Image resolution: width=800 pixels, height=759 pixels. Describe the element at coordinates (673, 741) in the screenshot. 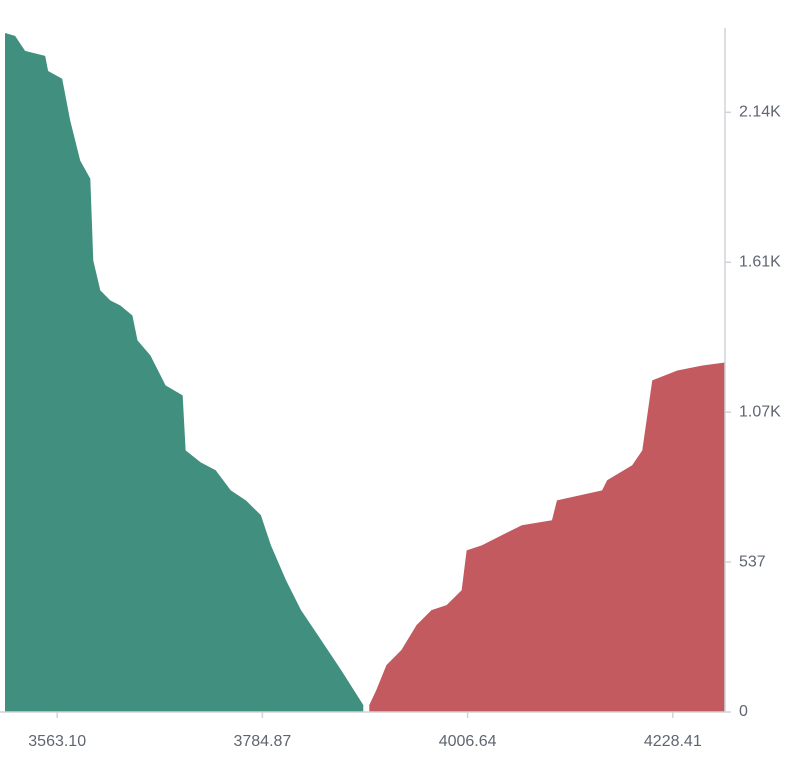

I see `x-tick-label: 4228.41` at that location.